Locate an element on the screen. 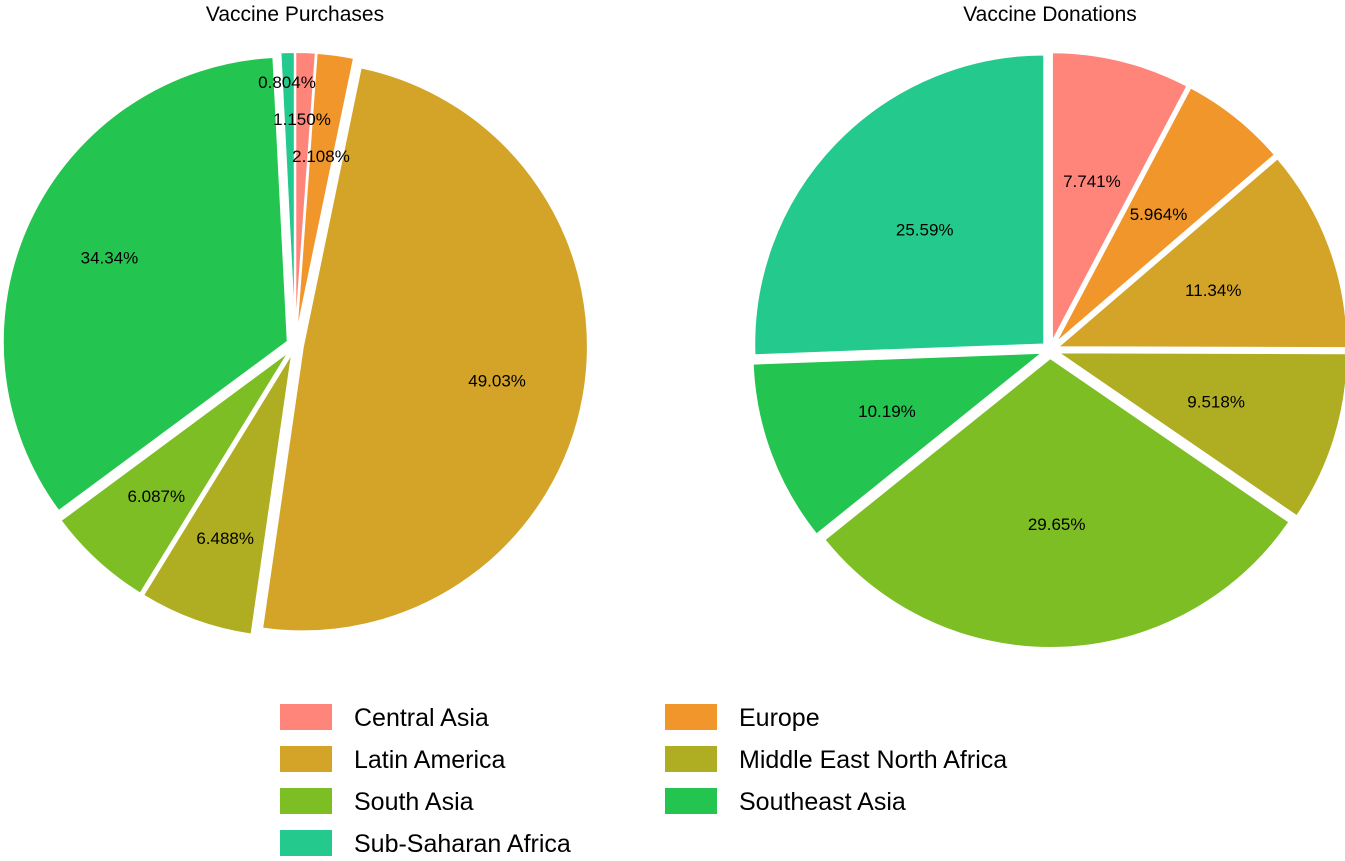 The image size is (1345, 861). legend-item-southeast-asia: Southeast Asia is located at coordinates (785, 802).